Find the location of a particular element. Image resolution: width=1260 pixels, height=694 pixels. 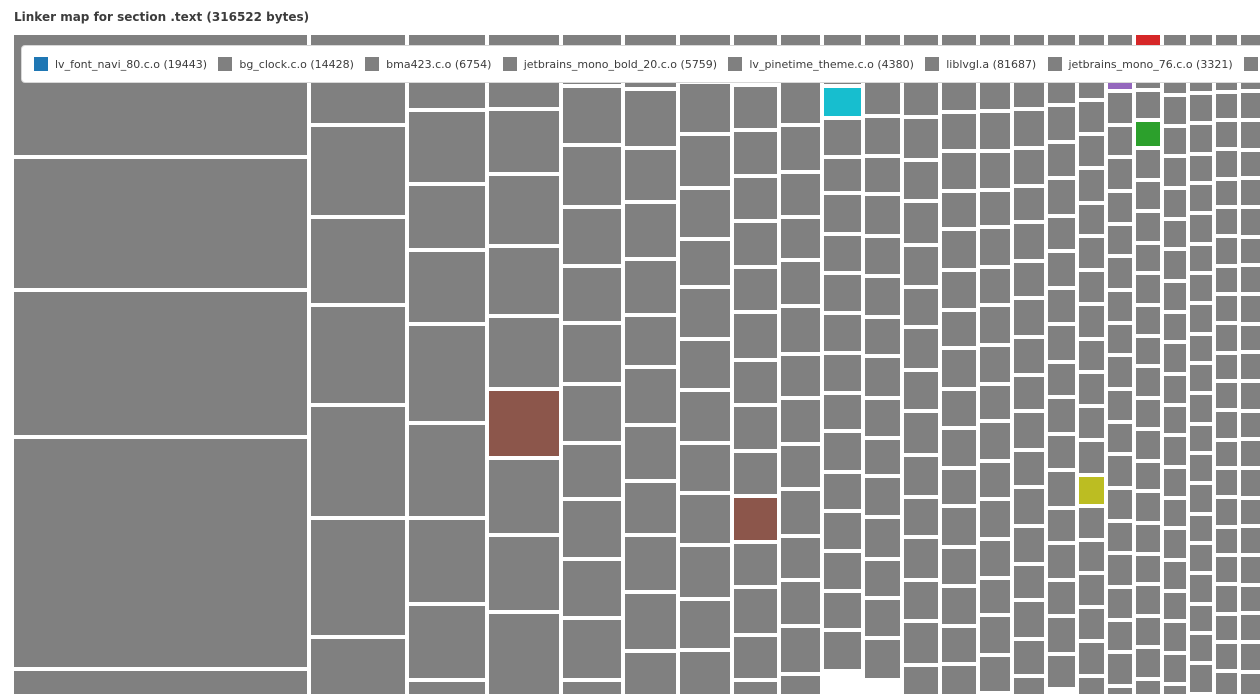

treemap-cell-yellow is located at coordinates (1091, 490).